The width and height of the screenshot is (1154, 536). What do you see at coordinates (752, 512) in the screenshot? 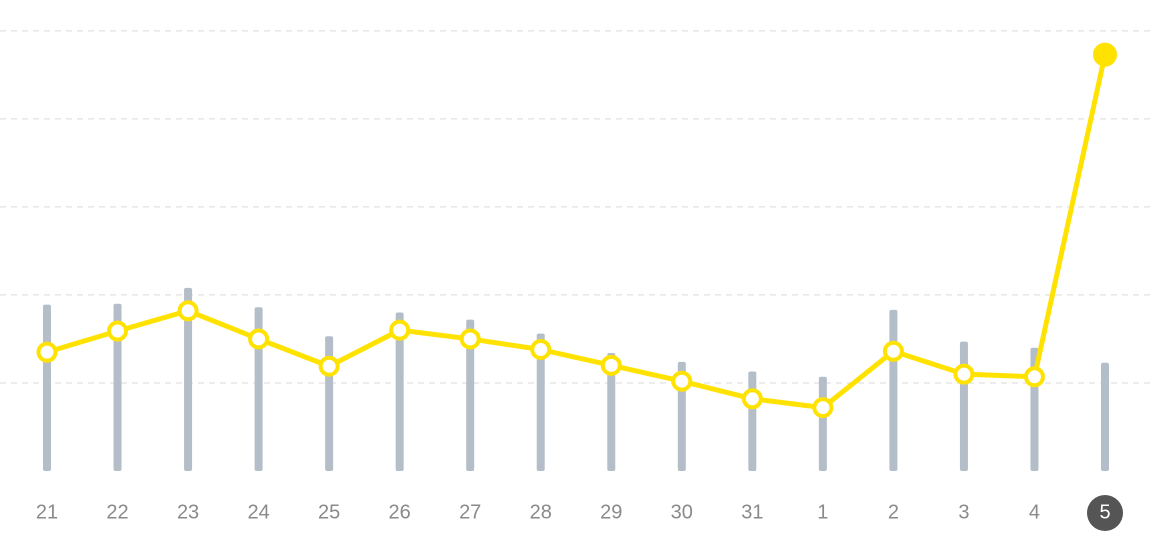
I see `x-tick-label: 31` at bounding box center [752, 512].